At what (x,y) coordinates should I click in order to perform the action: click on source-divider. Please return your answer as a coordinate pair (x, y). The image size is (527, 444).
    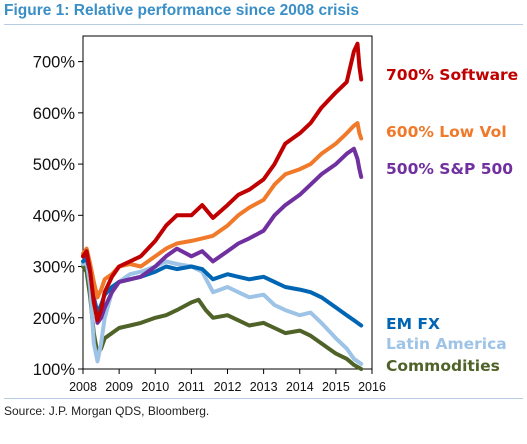
    Looking at the image, I should click on (263, 398).